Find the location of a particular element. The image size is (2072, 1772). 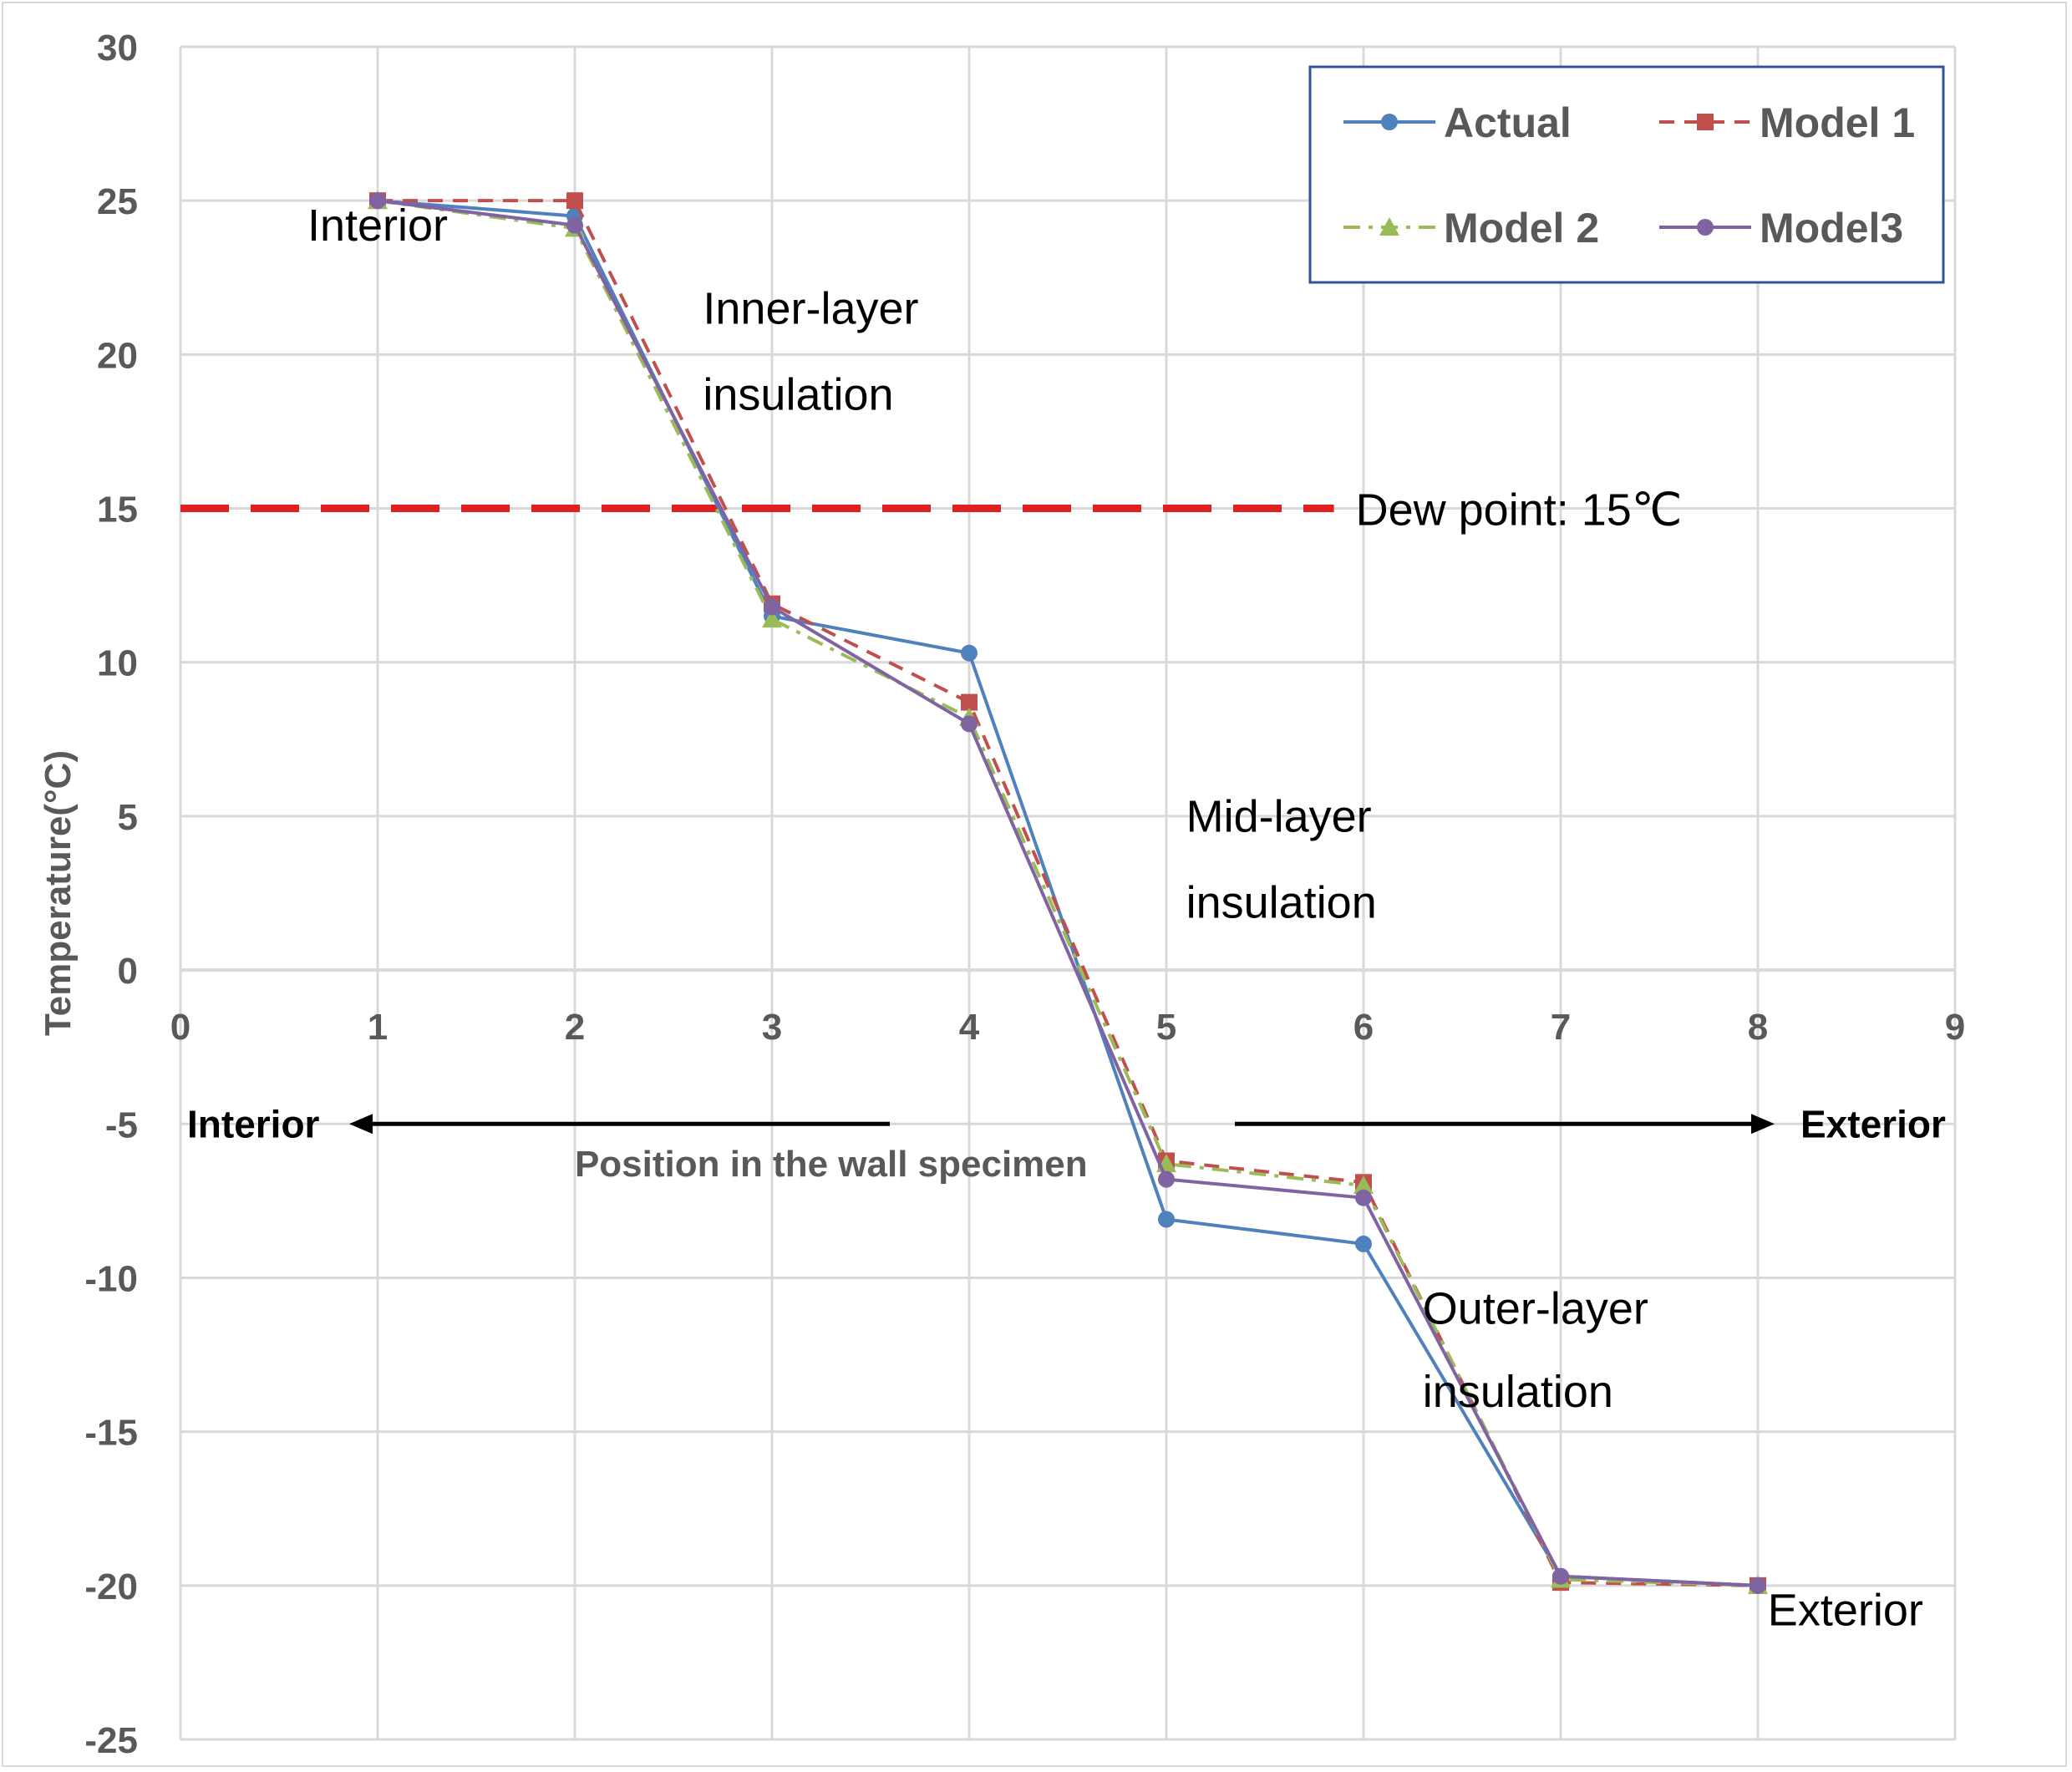

x-tick-label: 2 is located at coordinates (575, 1027).